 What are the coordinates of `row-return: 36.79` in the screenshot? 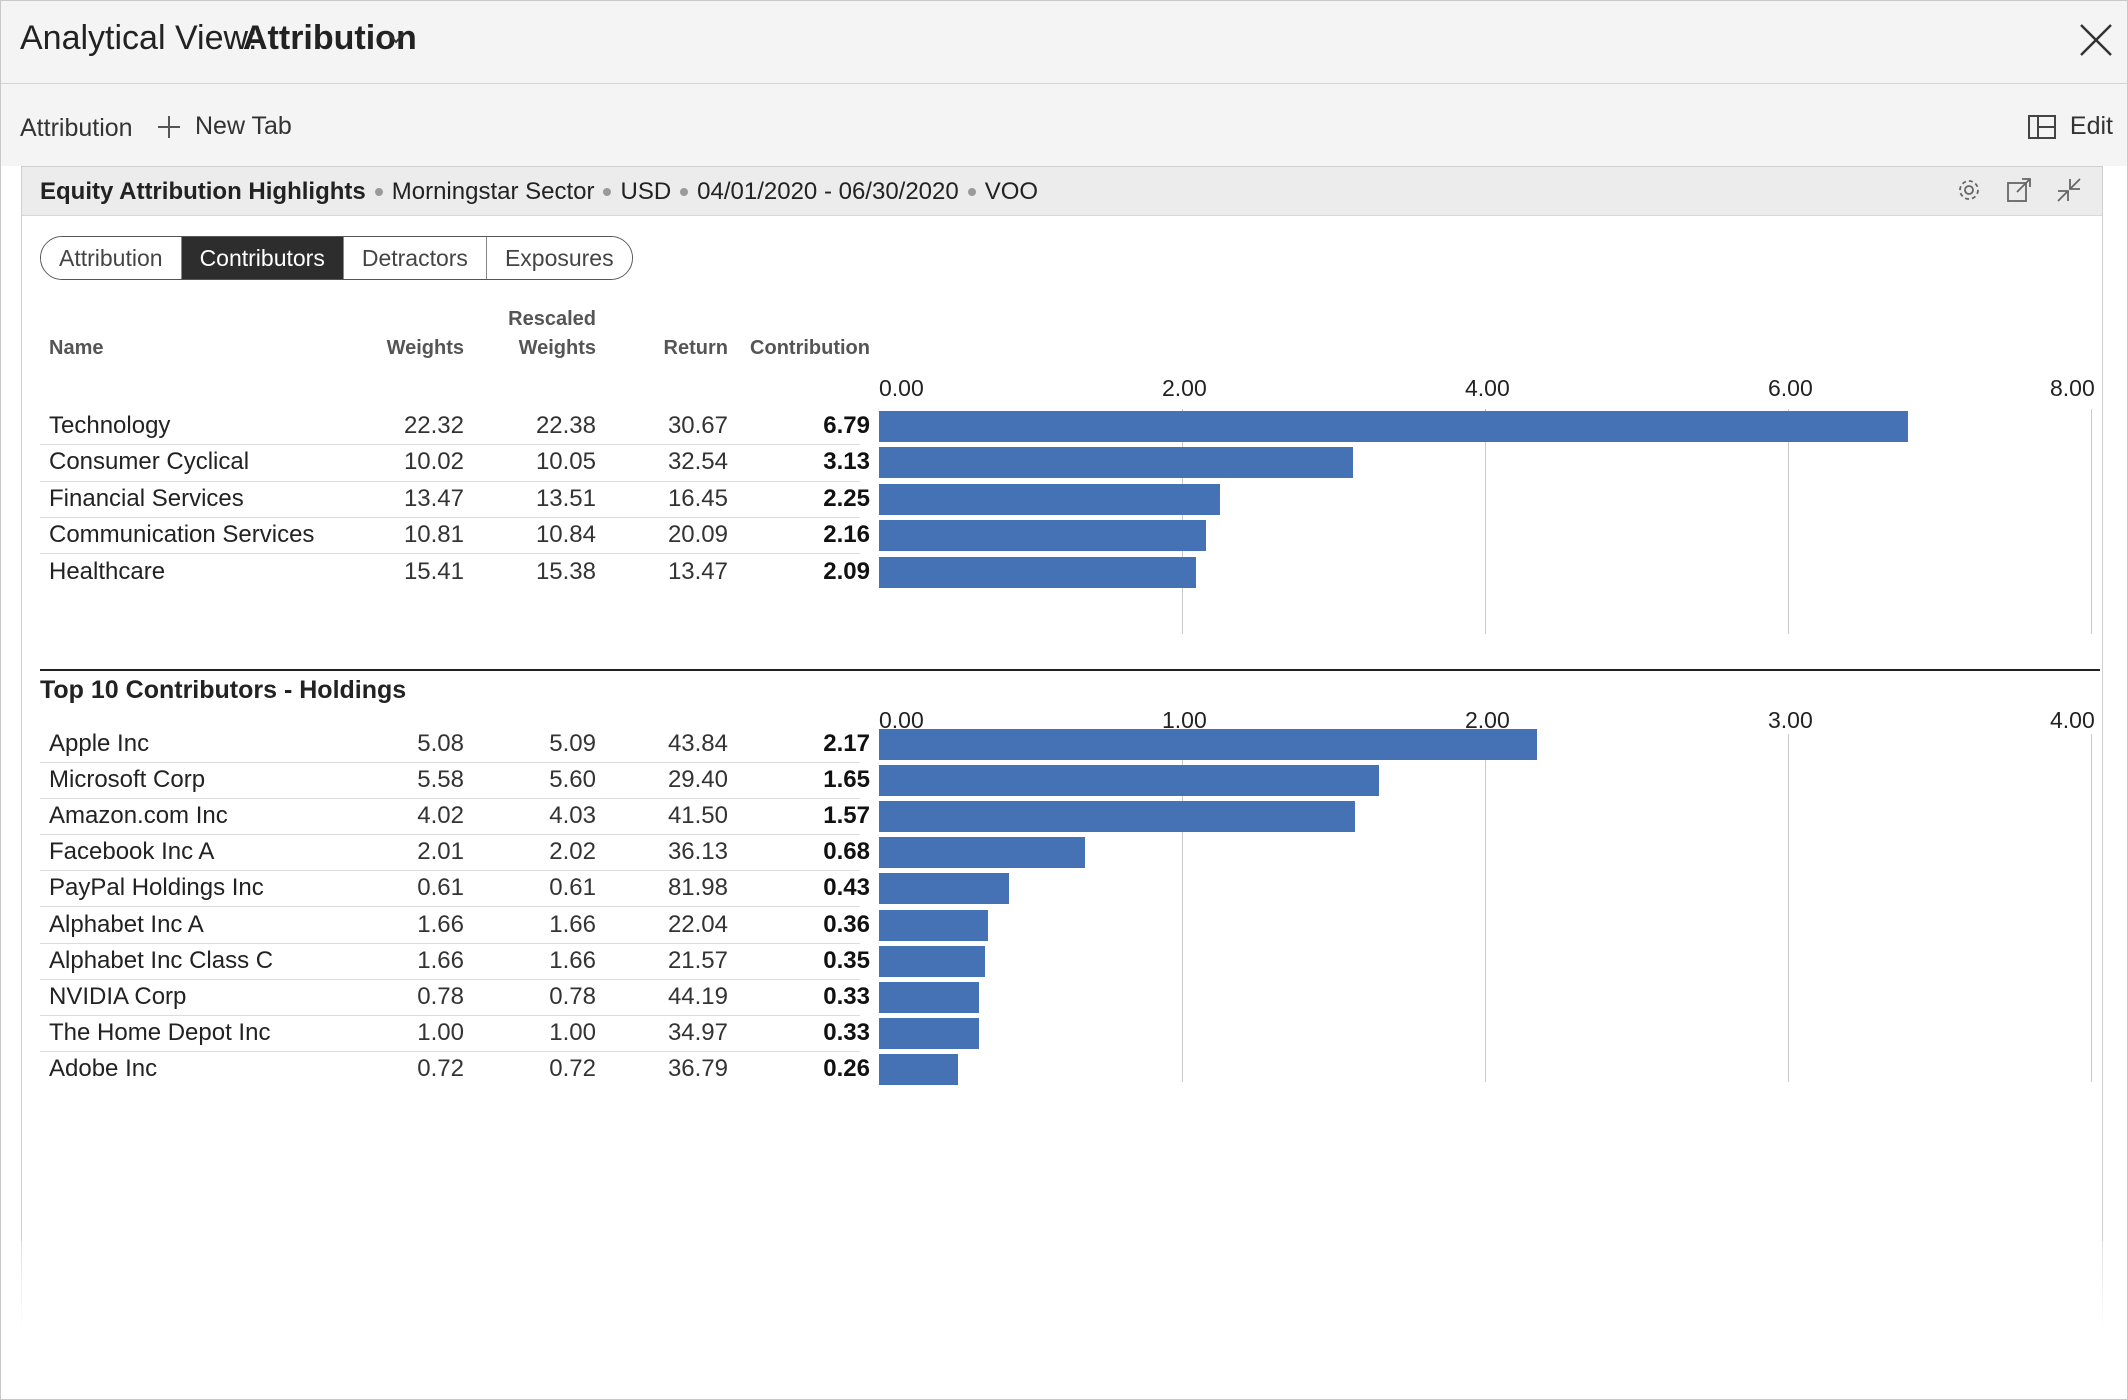 It's located at (697, 1068).